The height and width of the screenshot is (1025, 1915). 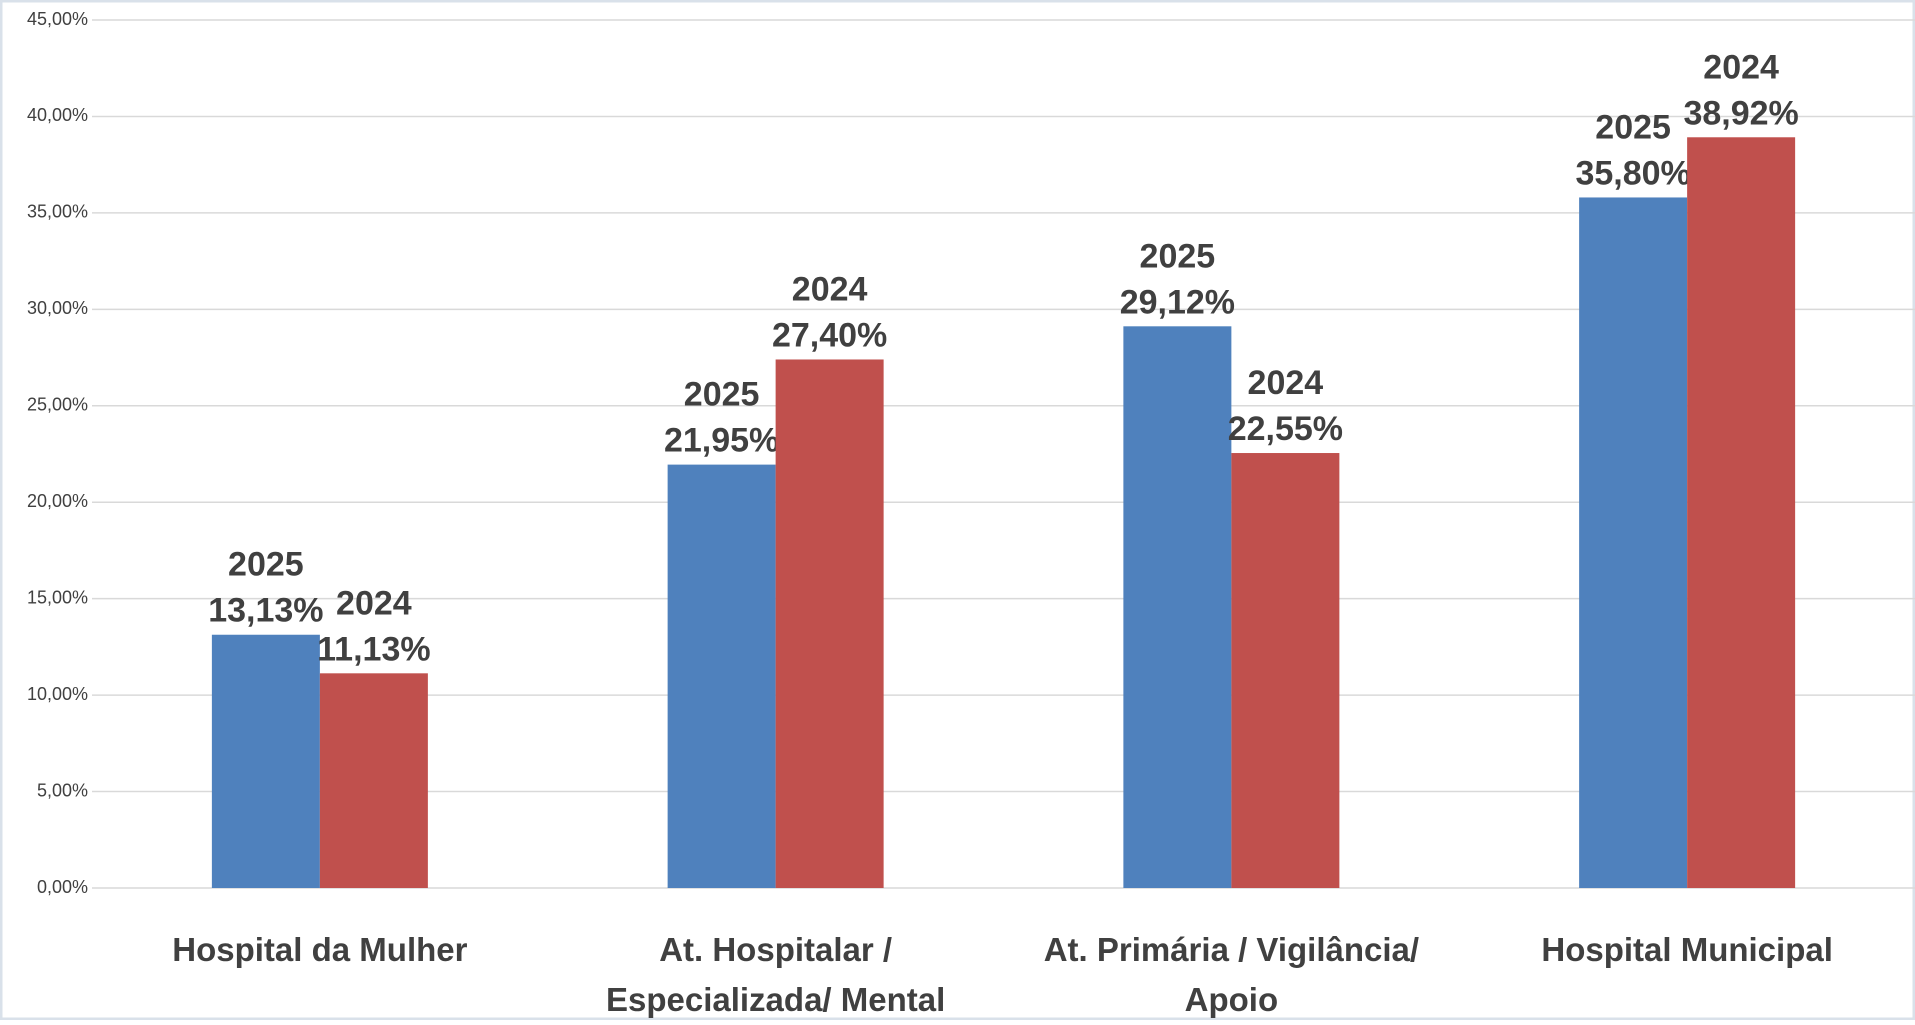 What do you see at coordinates (62, 790) in the screenshot?
I see `y-tick-label: 5,00%` at bounding box center [62, 790].